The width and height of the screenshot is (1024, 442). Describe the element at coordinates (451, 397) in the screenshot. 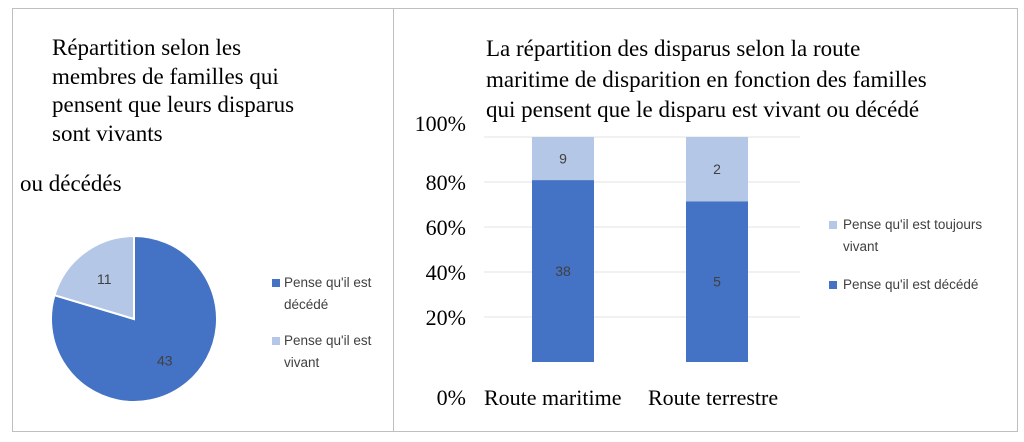

I see `y-tick-label-0: 0%` at that location.